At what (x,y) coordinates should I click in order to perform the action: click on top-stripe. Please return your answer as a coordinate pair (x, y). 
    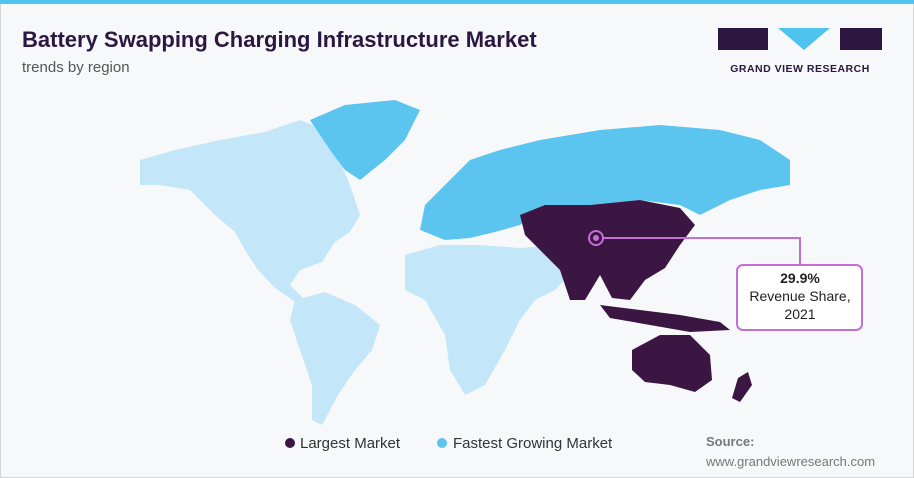
    Looking at the image, I should click on (457, 2).